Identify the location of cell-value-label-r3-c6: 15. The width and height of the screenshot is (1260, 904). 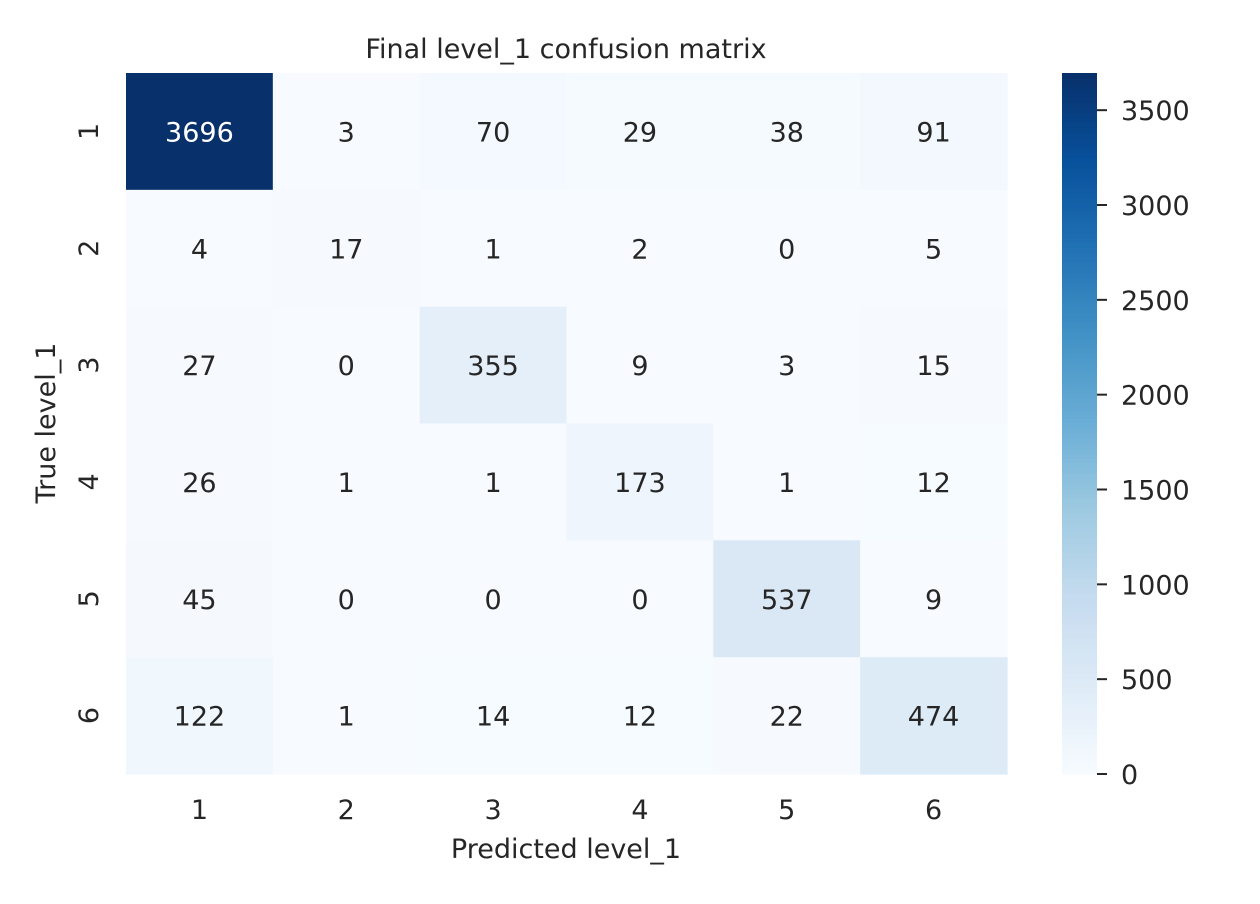
(933, 366).